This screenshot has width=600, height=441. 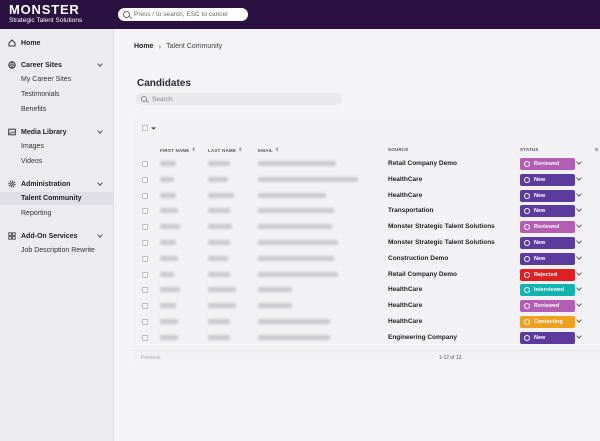 I want to click on chevron-right-icon: ›, so click(x=160, y=46).